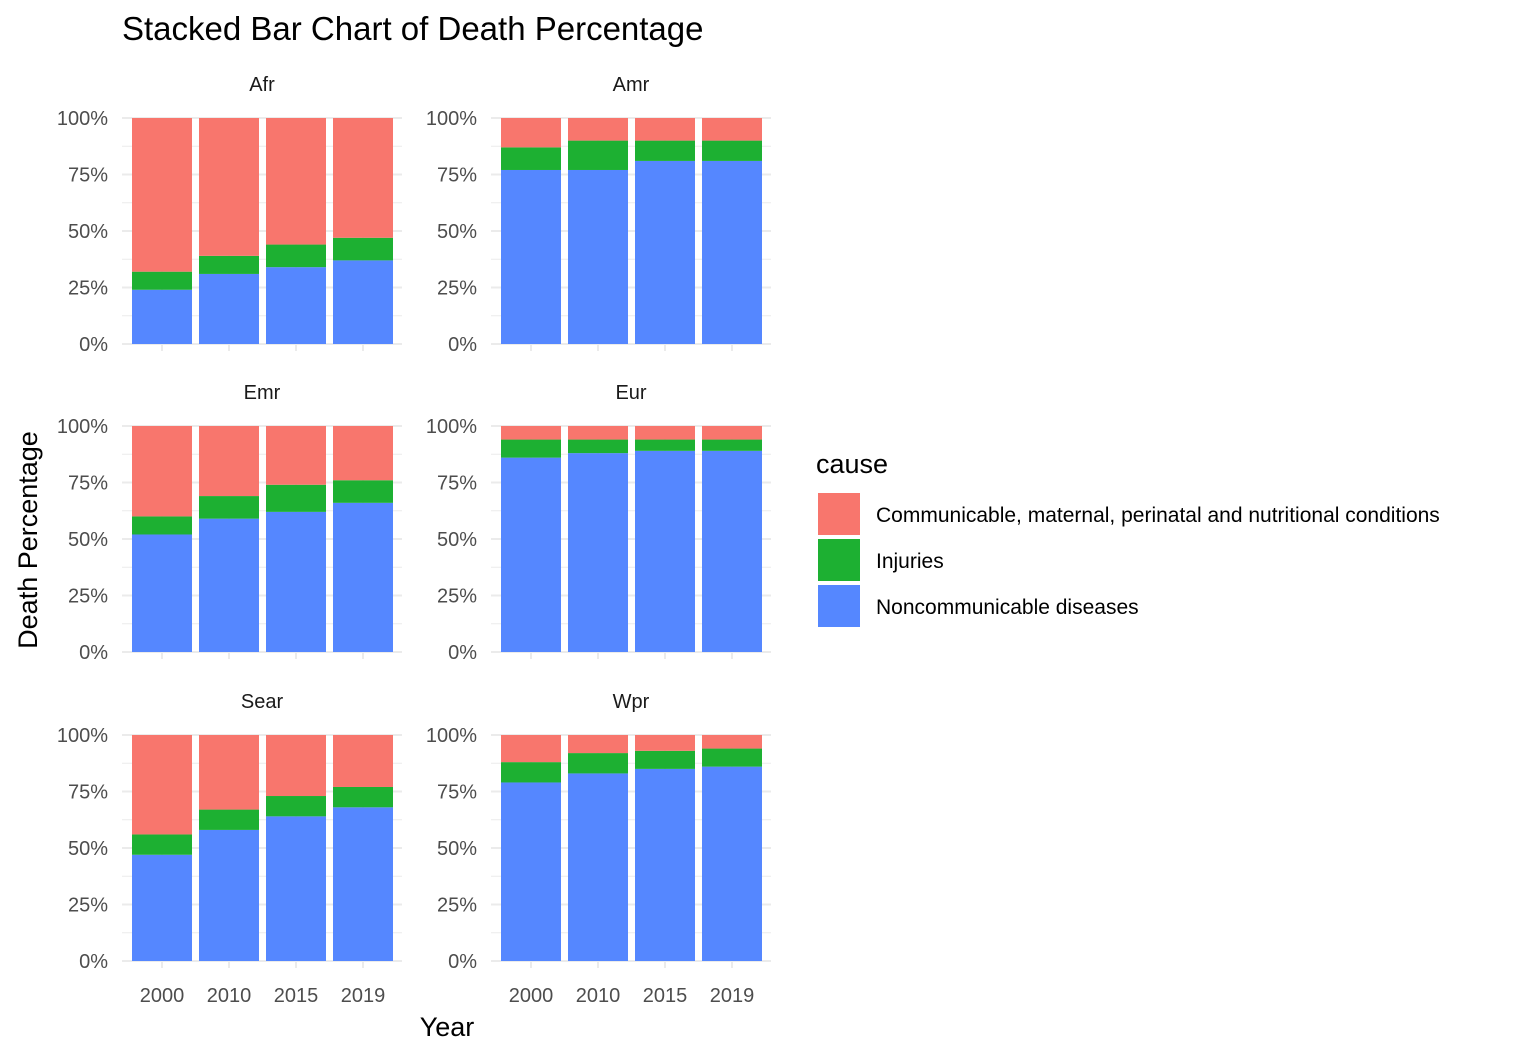 This screenshot has height=1056, width=1536. I want to click on bar-amr-2010-injuries, so click(598, 155).